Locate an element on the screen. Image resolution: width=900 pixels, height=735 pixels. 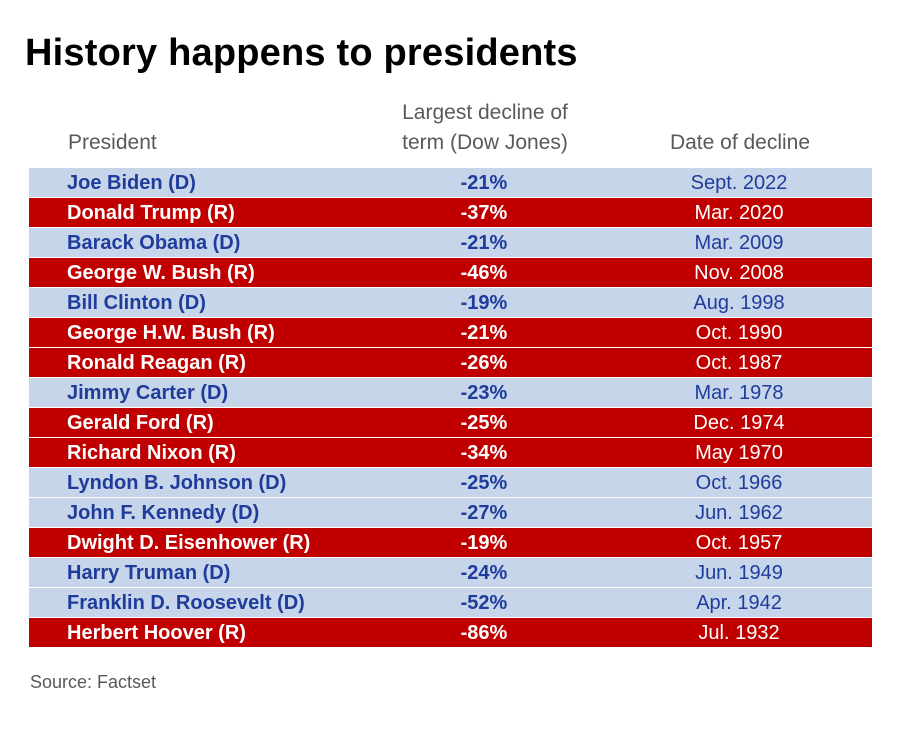
president-name: Ronald Reagan (R) is located at coordinates (156, 363).